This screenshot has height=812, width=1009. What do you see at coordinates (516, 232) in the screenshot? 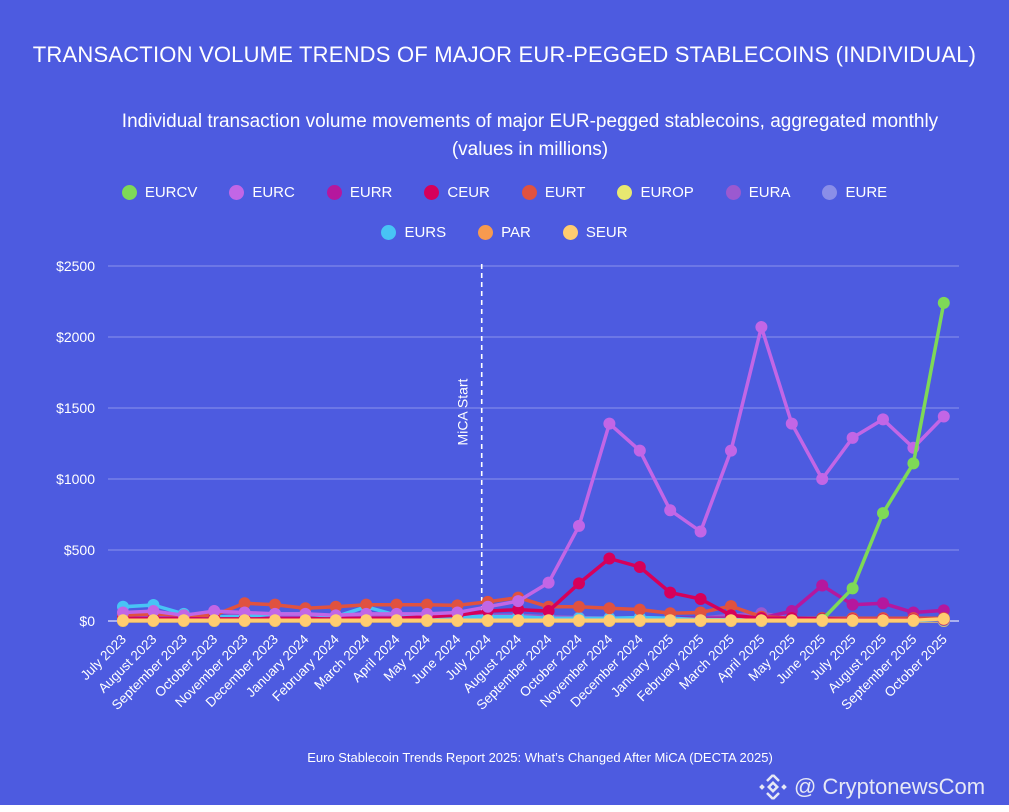
I see `legend-label: PAR` at bounding box center [516, 232].